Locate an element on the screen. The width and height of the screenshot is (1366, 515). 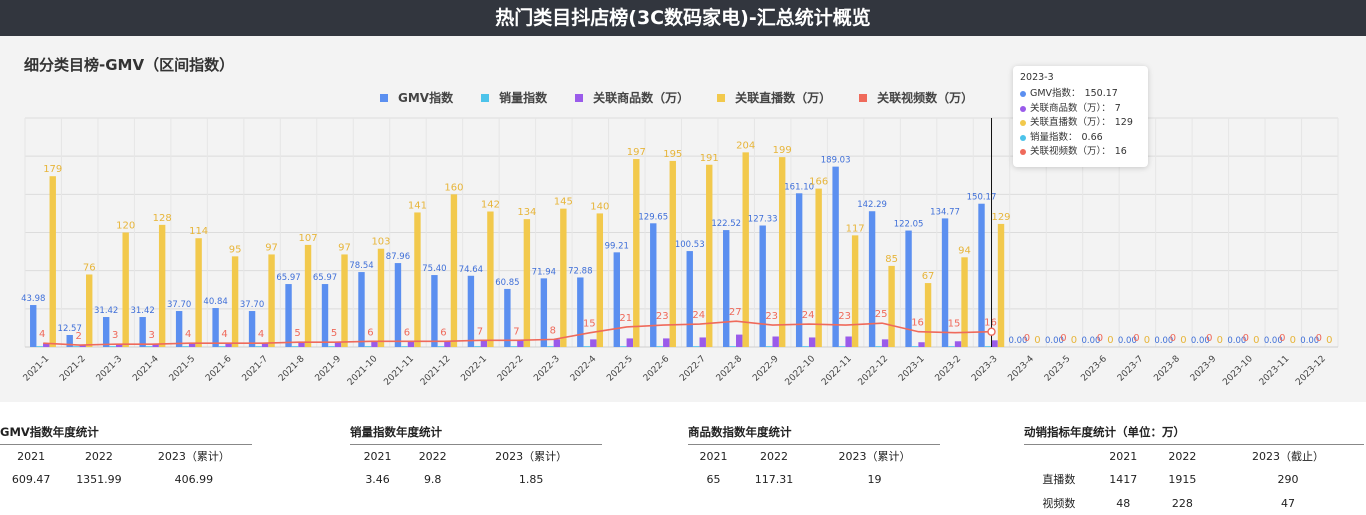
stats-row: 视频数 48 228 47 is located at coordinates (1194, 503).